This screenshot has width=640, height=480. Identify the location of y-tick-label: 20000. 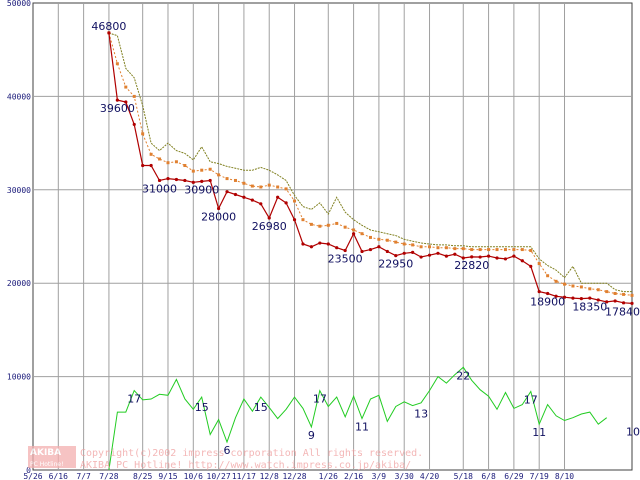
(19, 283).